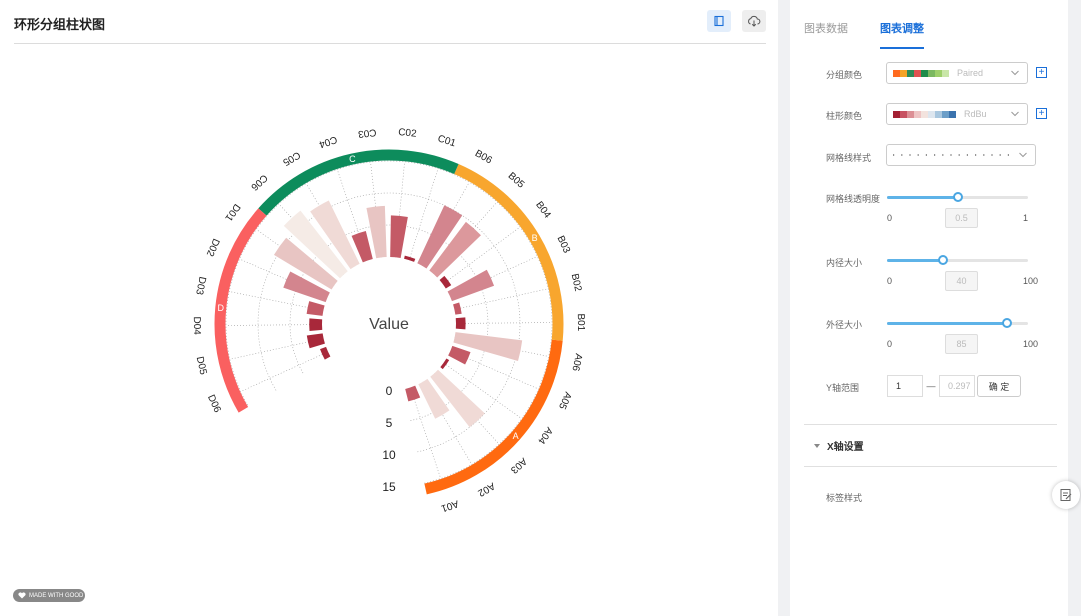 This screenshot has width=1081, height=616. I want to click on group-color-select: Paired, so click(957, 73).